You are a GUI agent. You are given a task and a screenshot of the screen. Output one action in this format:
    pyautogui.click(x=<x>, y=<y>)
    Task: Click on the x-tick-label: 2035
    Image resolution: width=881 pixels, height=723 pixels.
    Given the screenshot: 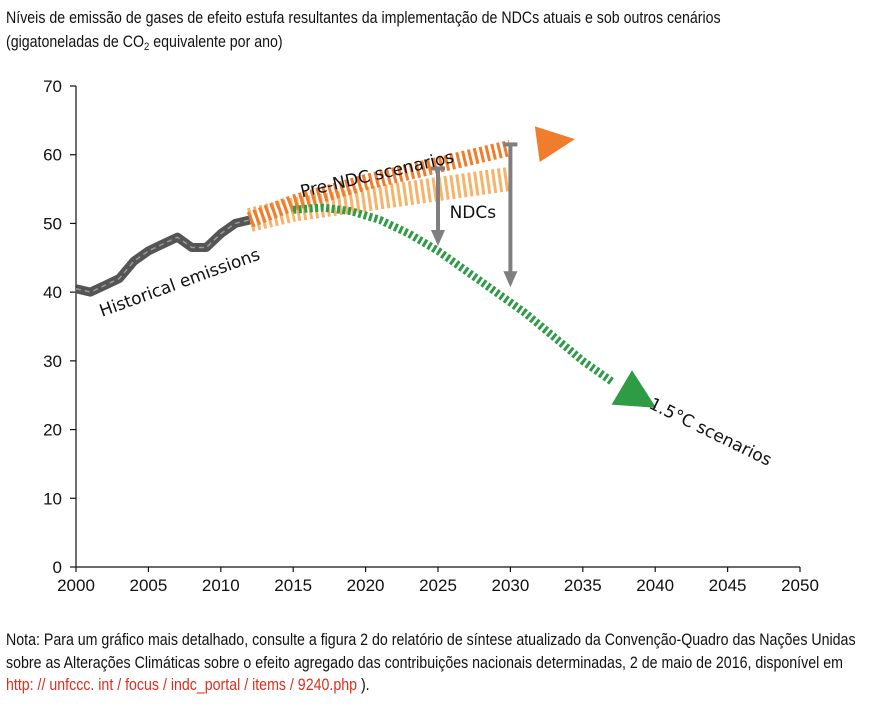 What is the action you would take?
    pyautogui.click(x=583, y=585)
    